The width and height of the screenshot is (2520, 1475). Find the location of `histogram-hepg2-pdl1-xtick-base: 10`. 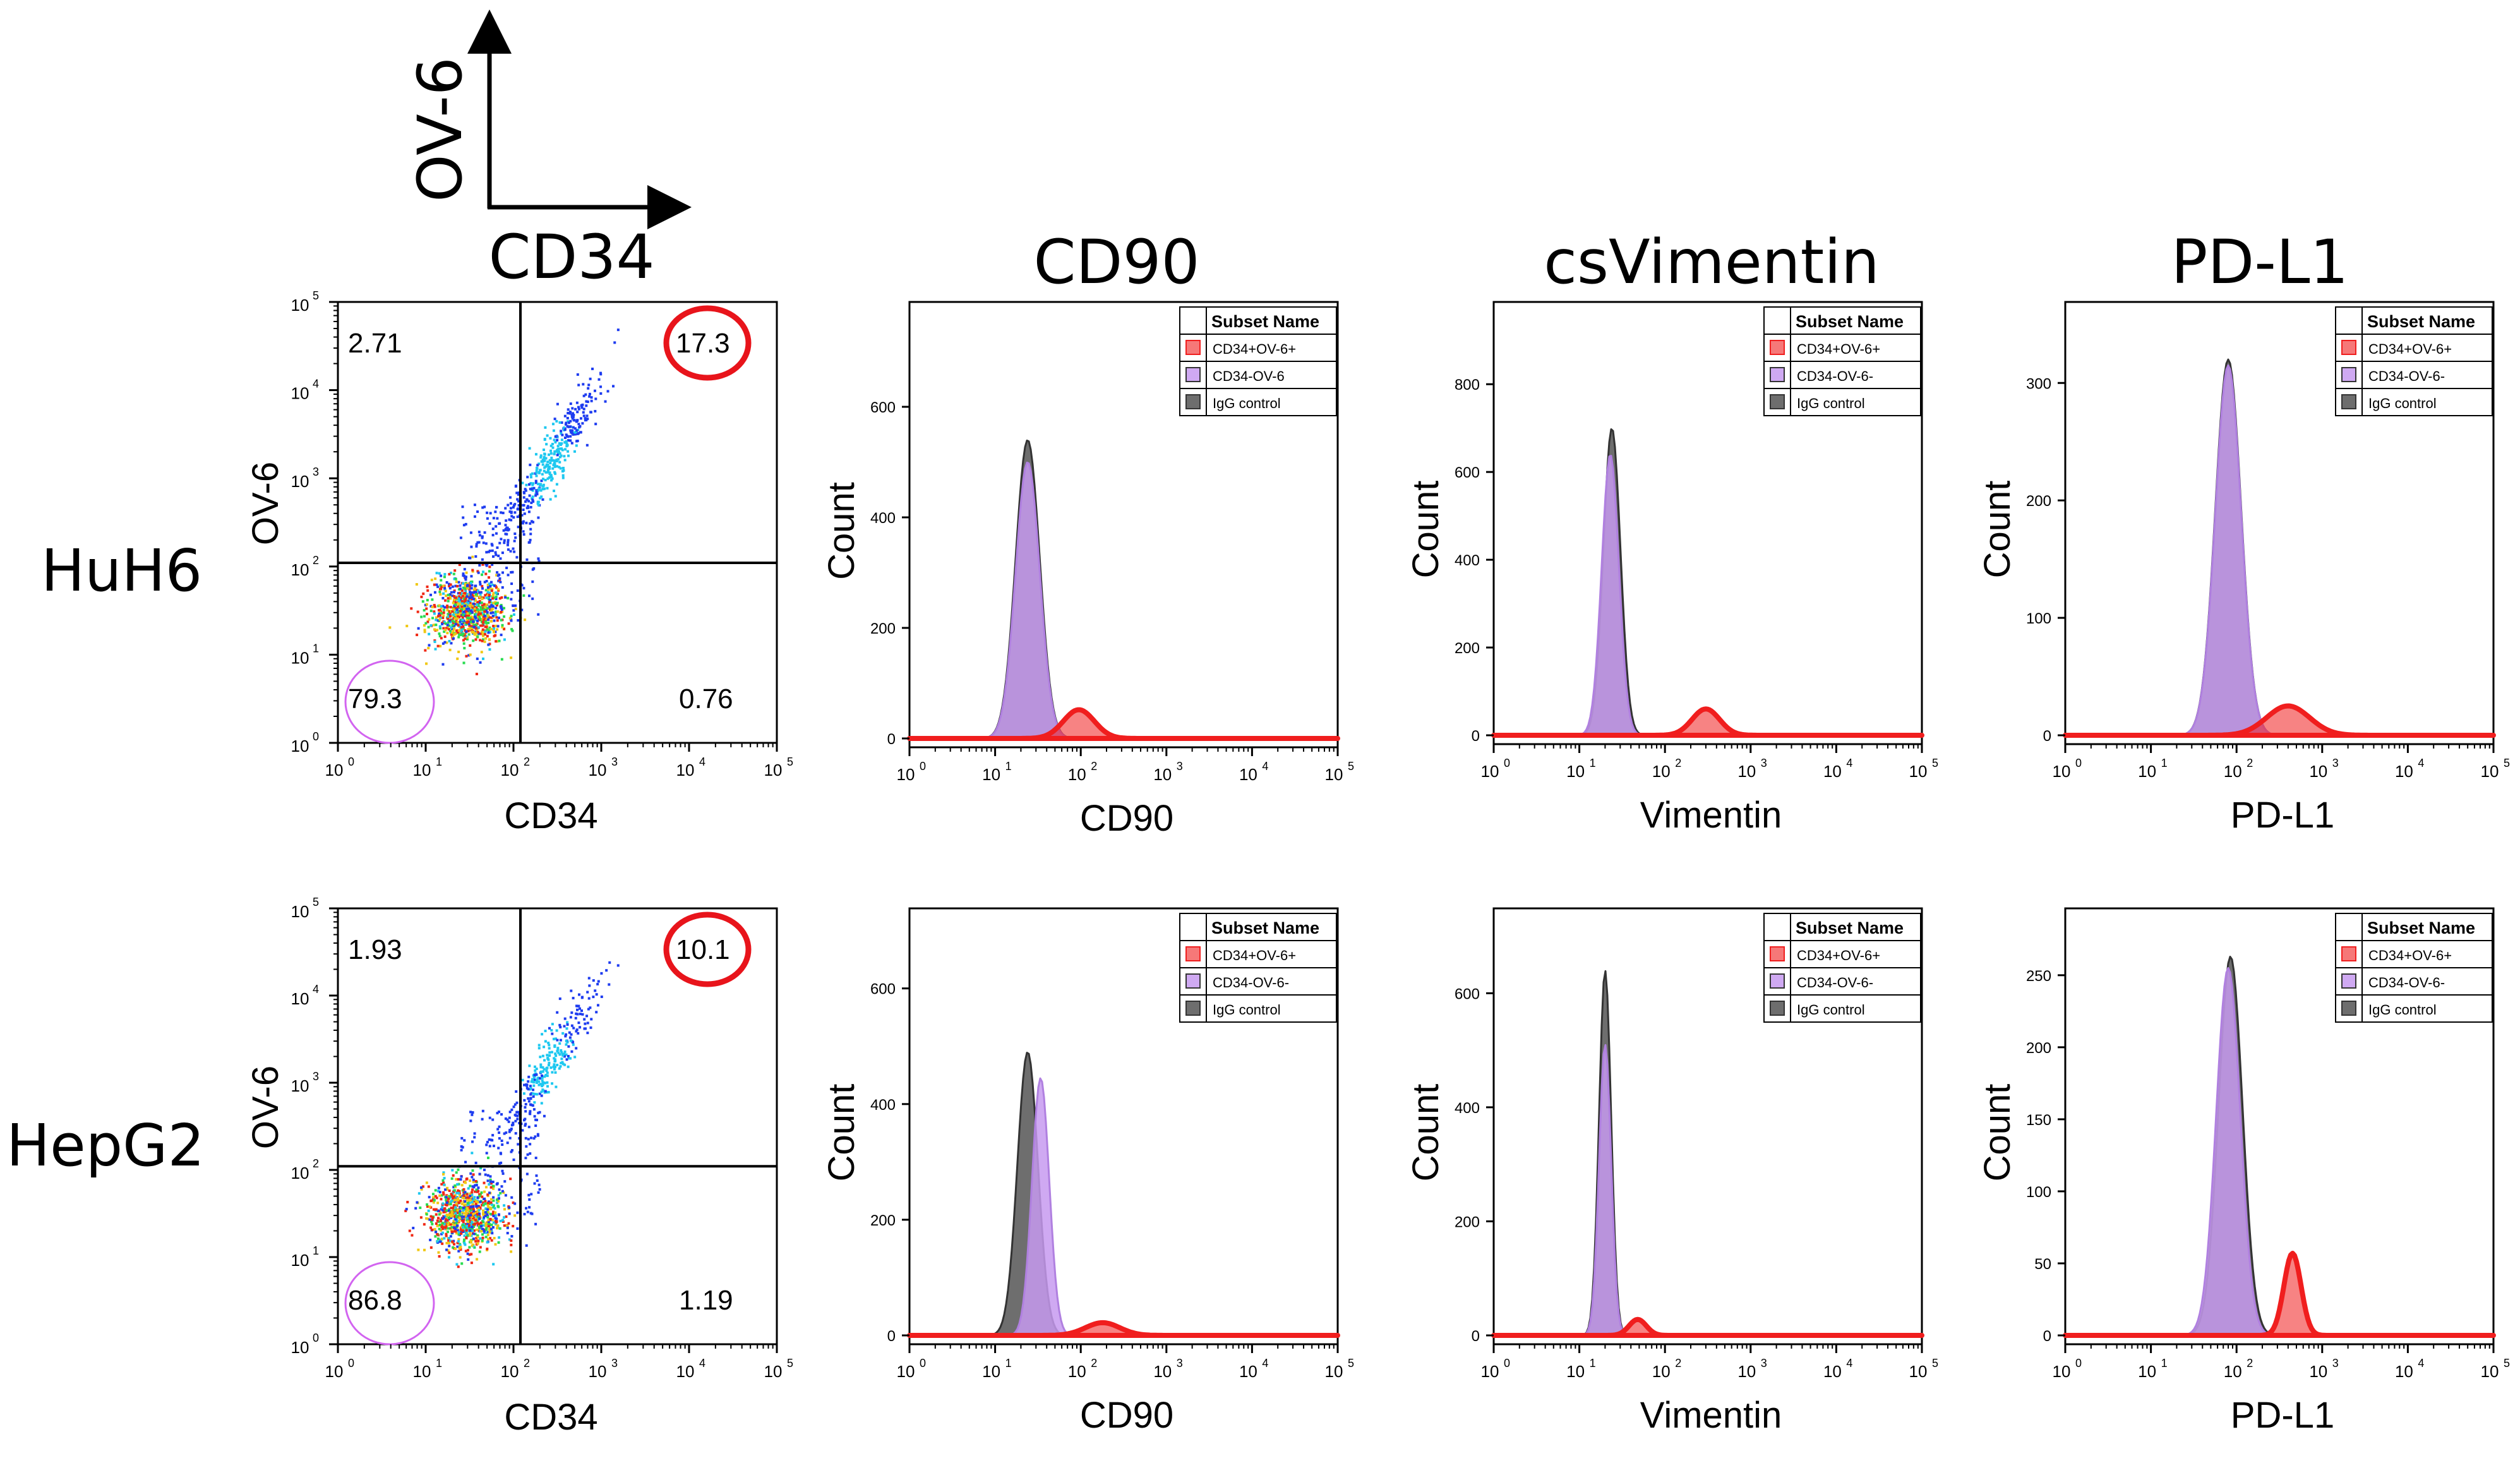

histogram-hepg2-pdl1-xtick-base: 10 is located at coordinates (2490, 1371).